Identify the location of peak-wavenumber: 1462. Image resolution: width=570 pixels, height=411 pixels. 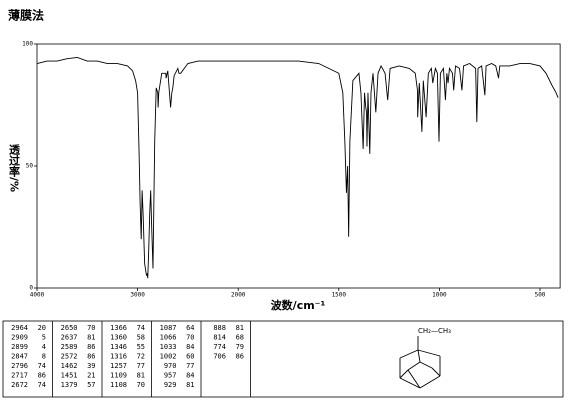
(69, 366).